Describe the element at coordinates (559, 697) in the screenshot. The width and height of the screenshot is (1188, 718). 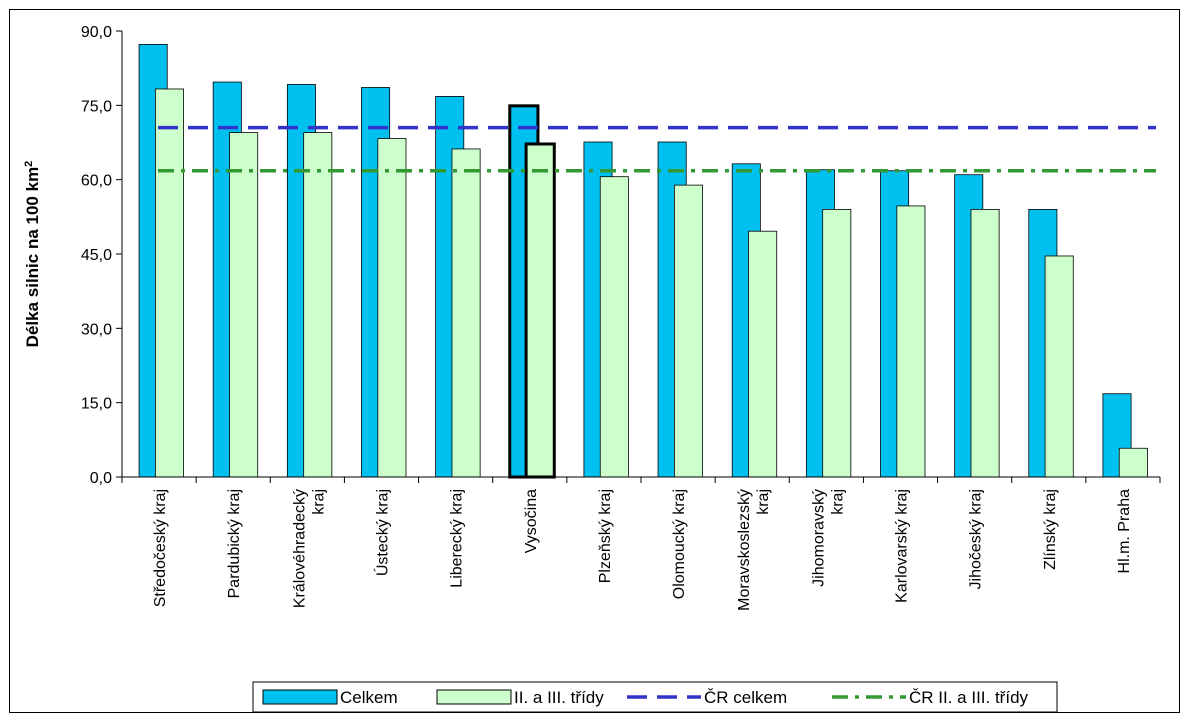
I see `legend-label: II. a III. třídy` at that location.